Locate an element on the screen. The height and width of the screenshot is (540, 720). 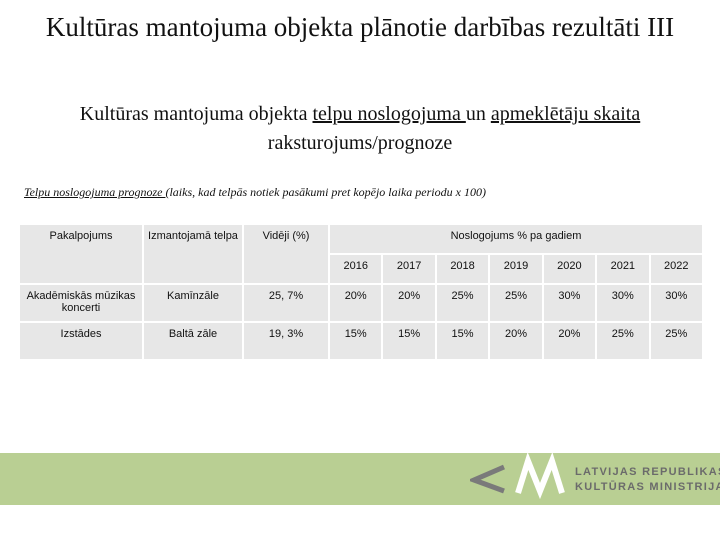
year-cell: 2019 is located at coordinates (516, 269).